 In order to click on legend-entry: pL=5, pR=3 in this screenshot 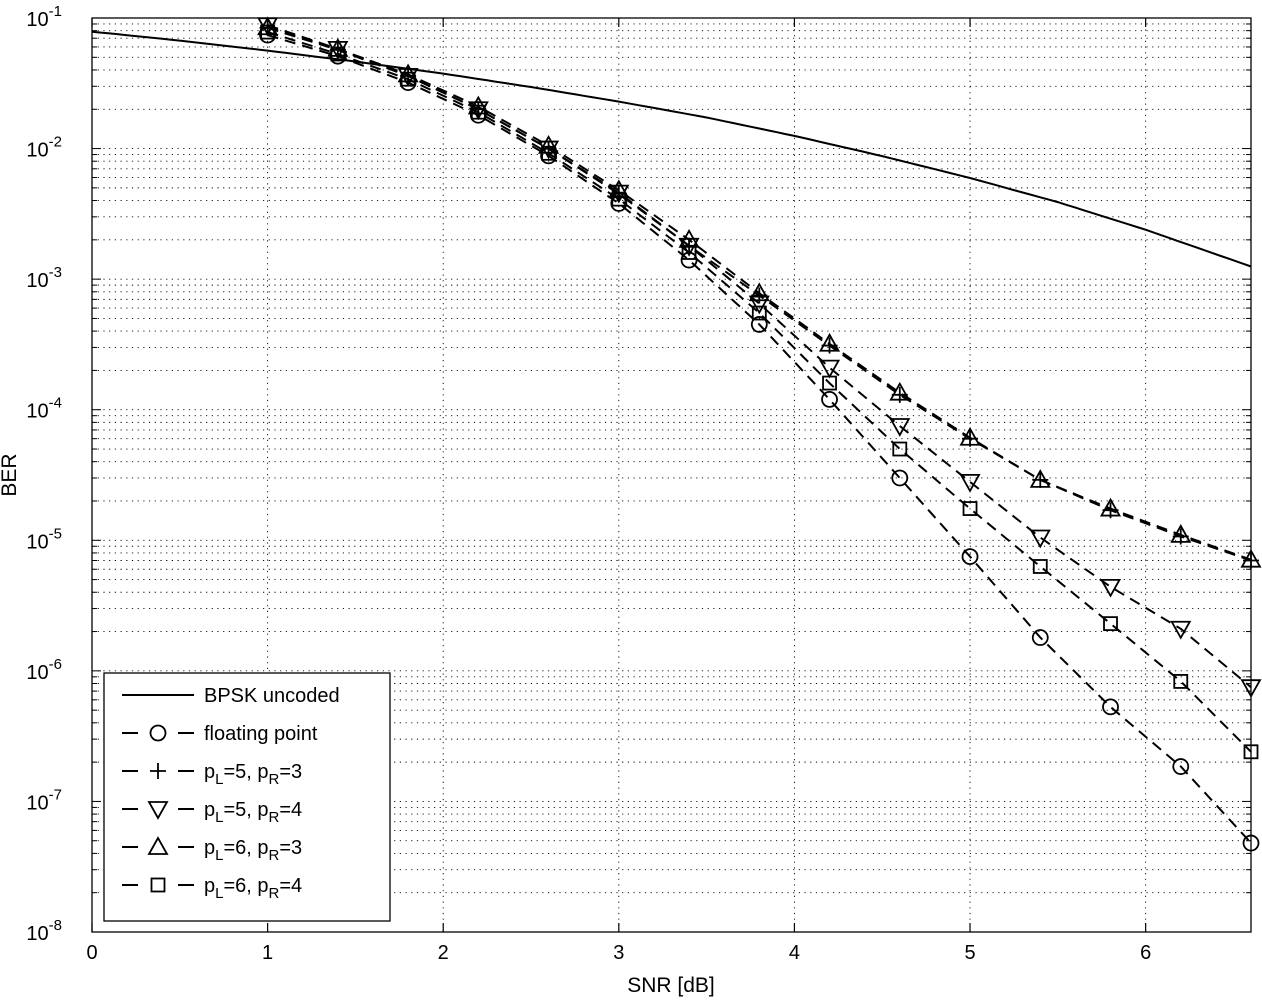, I will do `click(212, 774)`.